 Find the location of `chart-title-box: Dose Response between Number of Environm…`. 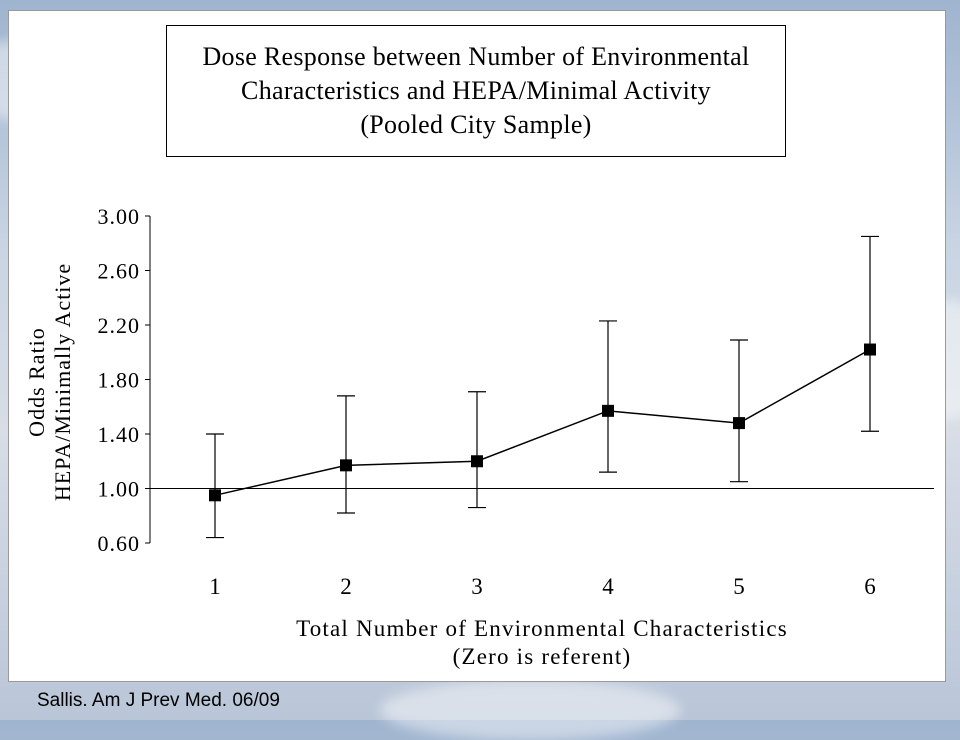

chart-title-box: Dose Response between Number of Environm… is located at coordinates (476, 91).